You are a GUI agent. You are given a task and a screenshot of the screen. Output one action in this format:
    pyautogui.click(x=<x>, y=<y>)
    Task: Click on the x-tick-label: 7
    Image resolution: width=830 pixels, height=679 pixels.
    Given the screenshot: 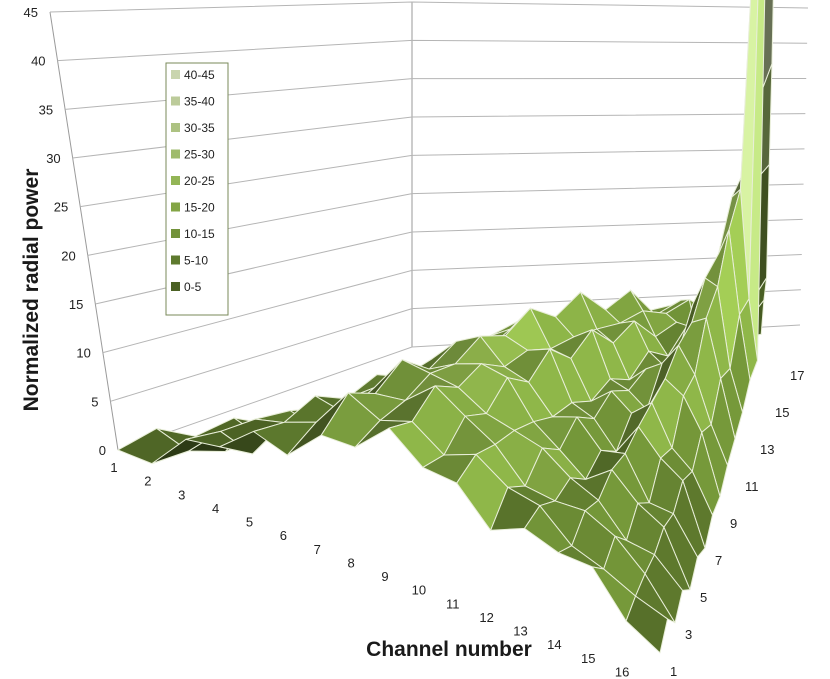 What is the action you would take?
    pyautogui.click(x=317, y=549)
    